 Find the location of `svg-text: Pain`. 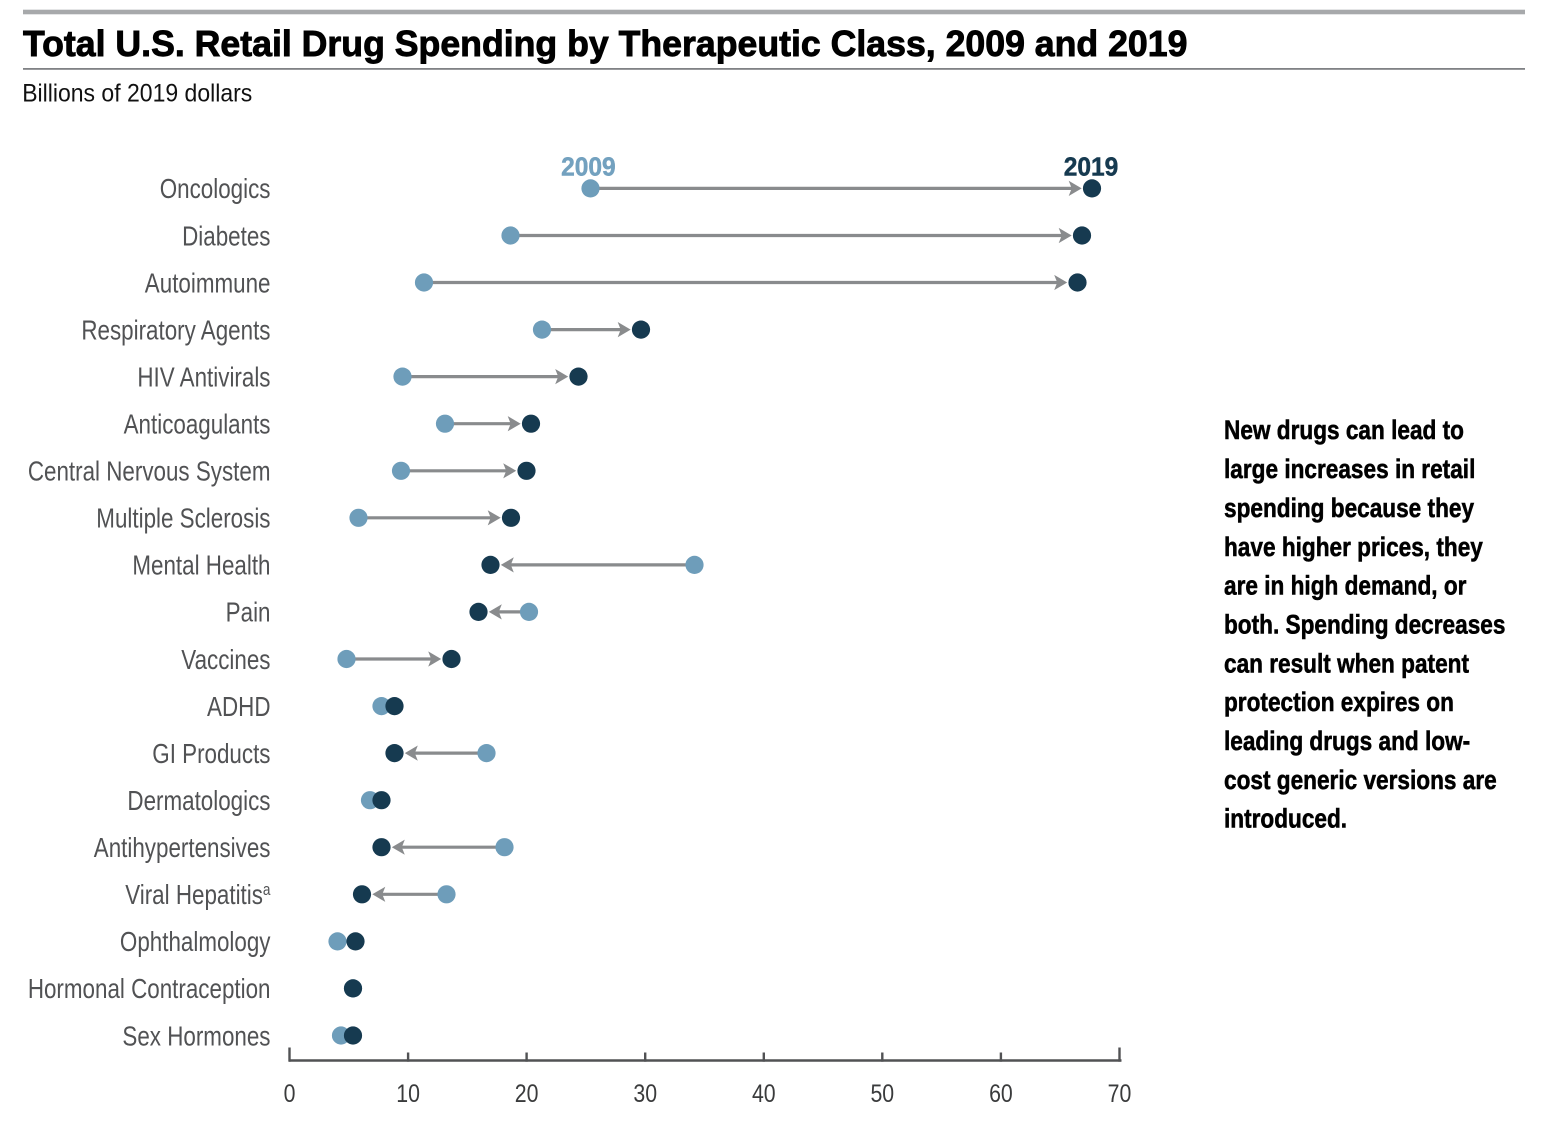

svg-text: Pain is located at coordinates (248, 612).